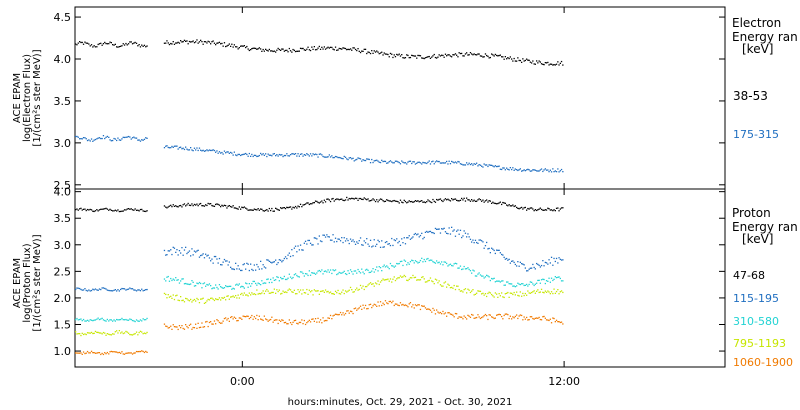  I want to click on proton-legend-title-1: Proton, so click(751, 213).